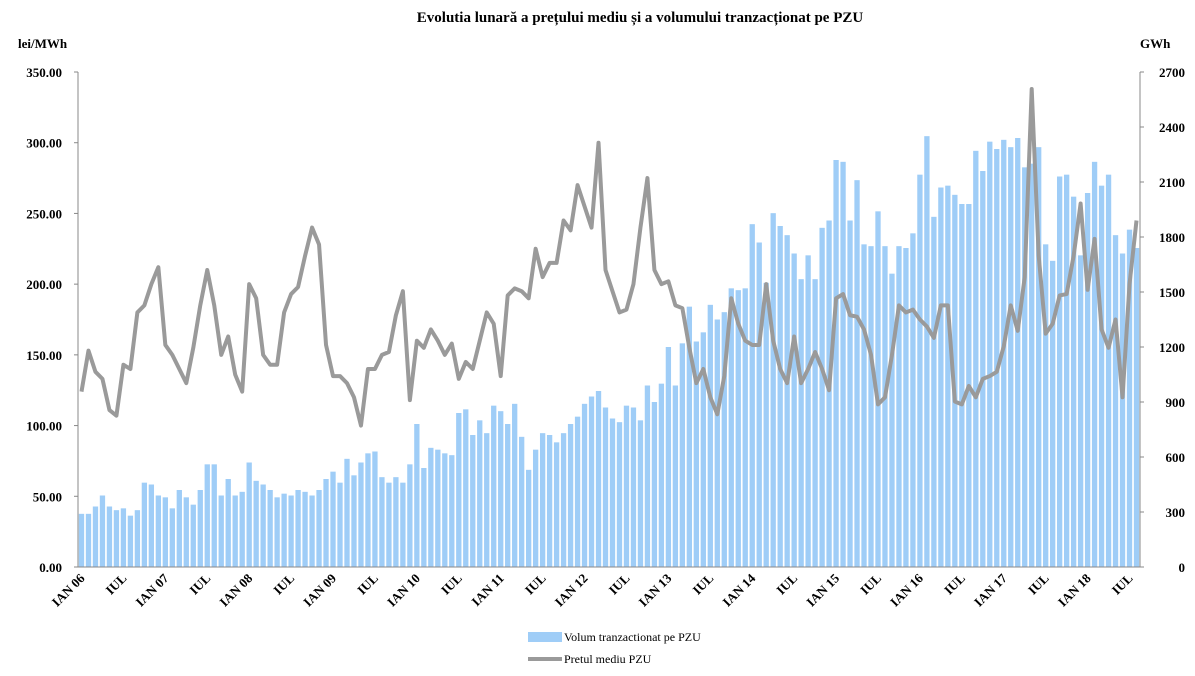  Describe the element at coordinates (1172, 347) in the screenshot. I see `y2-tick-label: 1200` at that location.